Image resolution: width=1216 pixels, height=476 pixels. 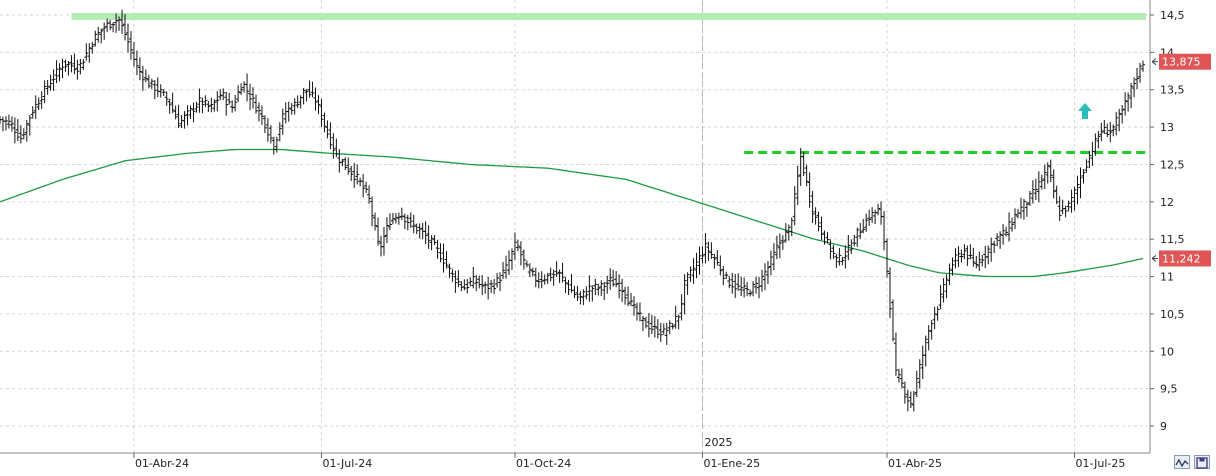 I want to click on y-tick-label: 9, so click(x=1163, y=426).